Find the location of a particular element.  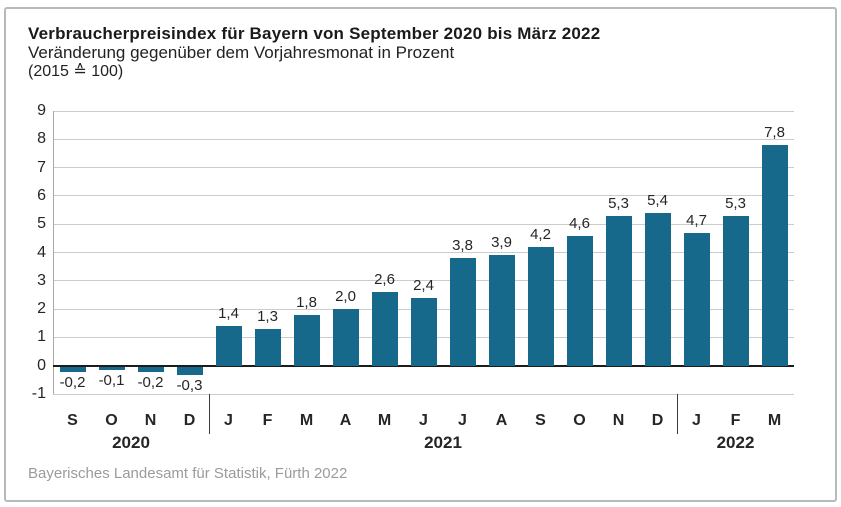

y-axis-line is located at coordinates (53, 252).